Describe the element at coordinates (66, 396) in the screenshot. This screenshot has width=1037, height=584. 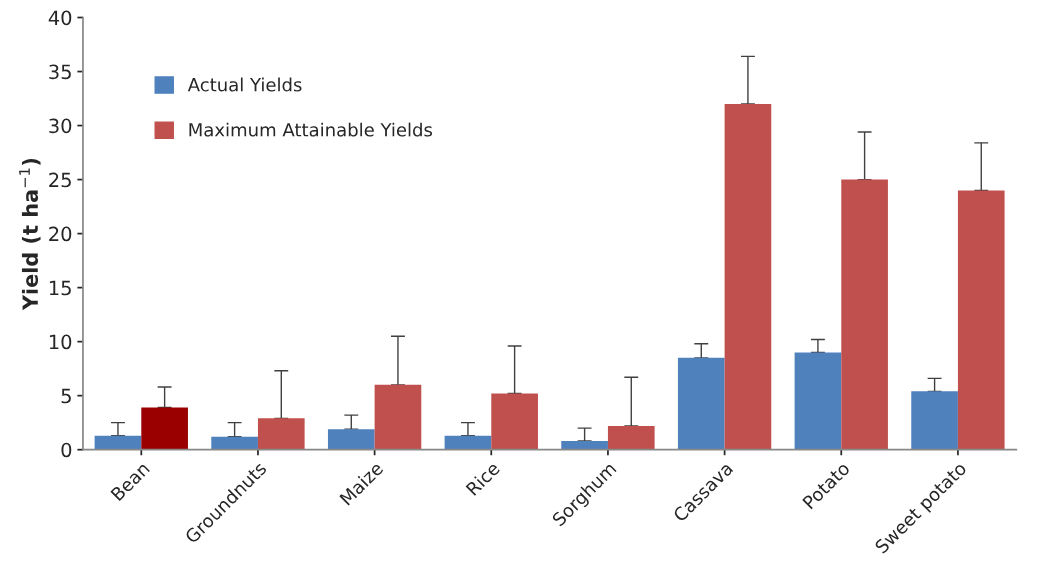
I see `y-tick-label: 5` at that location.